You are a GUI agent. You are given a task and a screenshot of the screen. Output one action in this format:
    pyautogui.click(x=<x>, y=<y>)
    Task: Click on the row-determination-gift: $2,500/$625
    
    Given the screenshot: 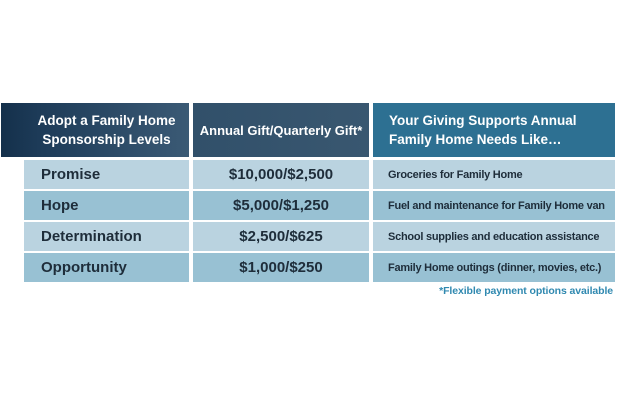 What is the action you would take?
    pyautogui.click(x=281, y=236)
    